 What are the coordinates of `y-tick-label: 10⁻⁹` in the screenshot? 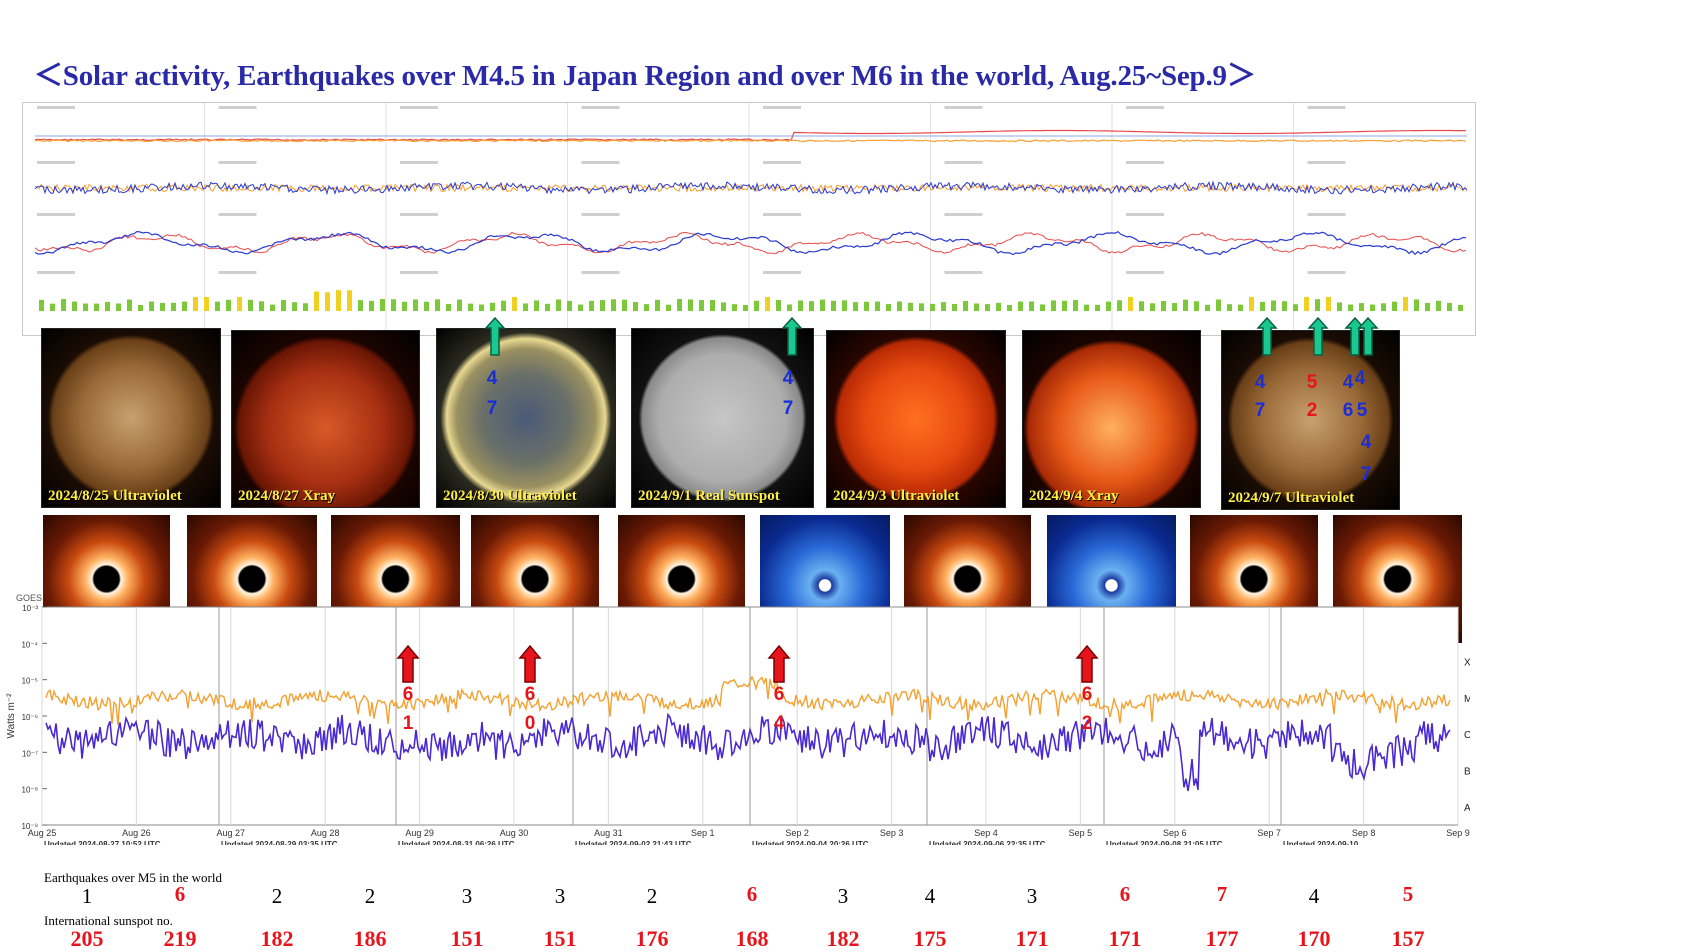 It's located at (29, 826).